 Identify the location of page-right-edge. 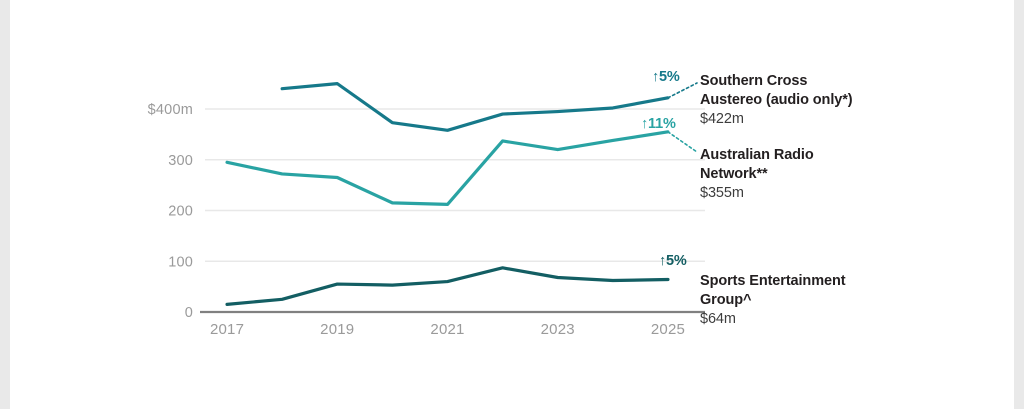
(1019, 204).